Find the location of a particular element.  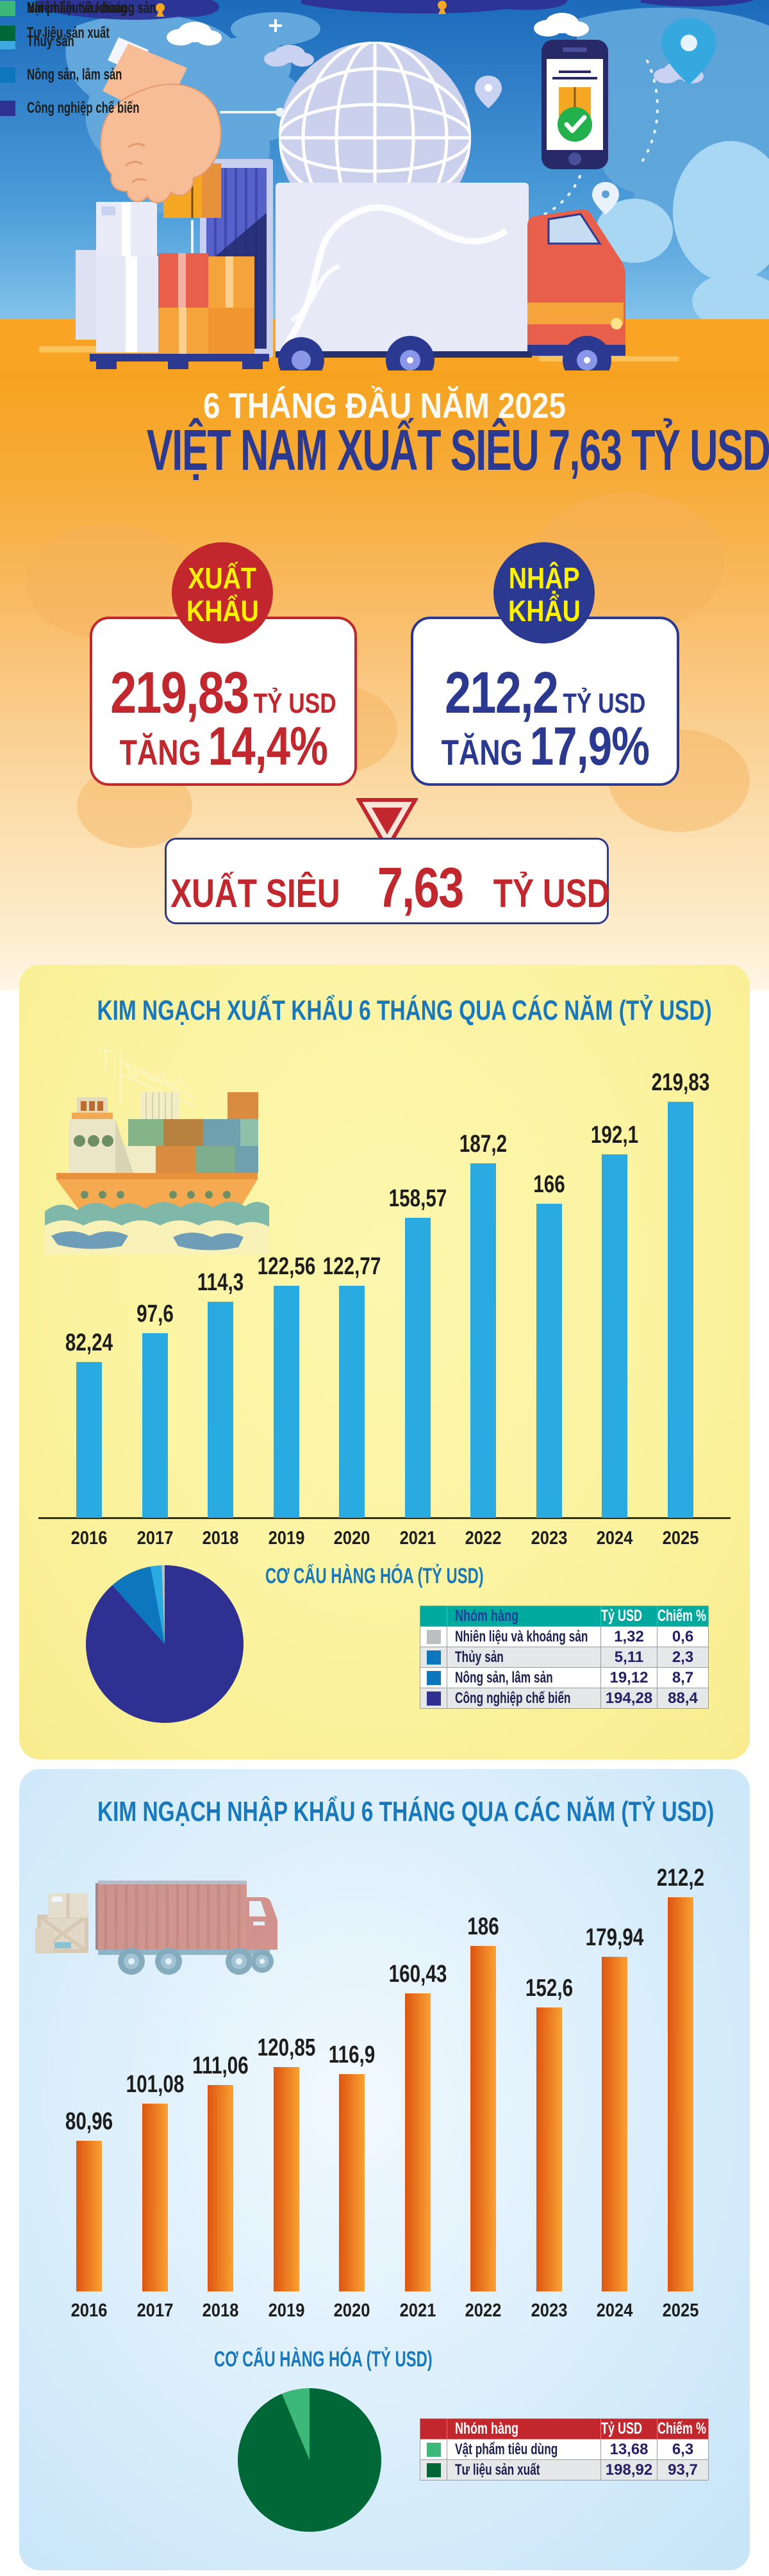

bar-value-label: 219,83 is located at coordinates (680, 1082).